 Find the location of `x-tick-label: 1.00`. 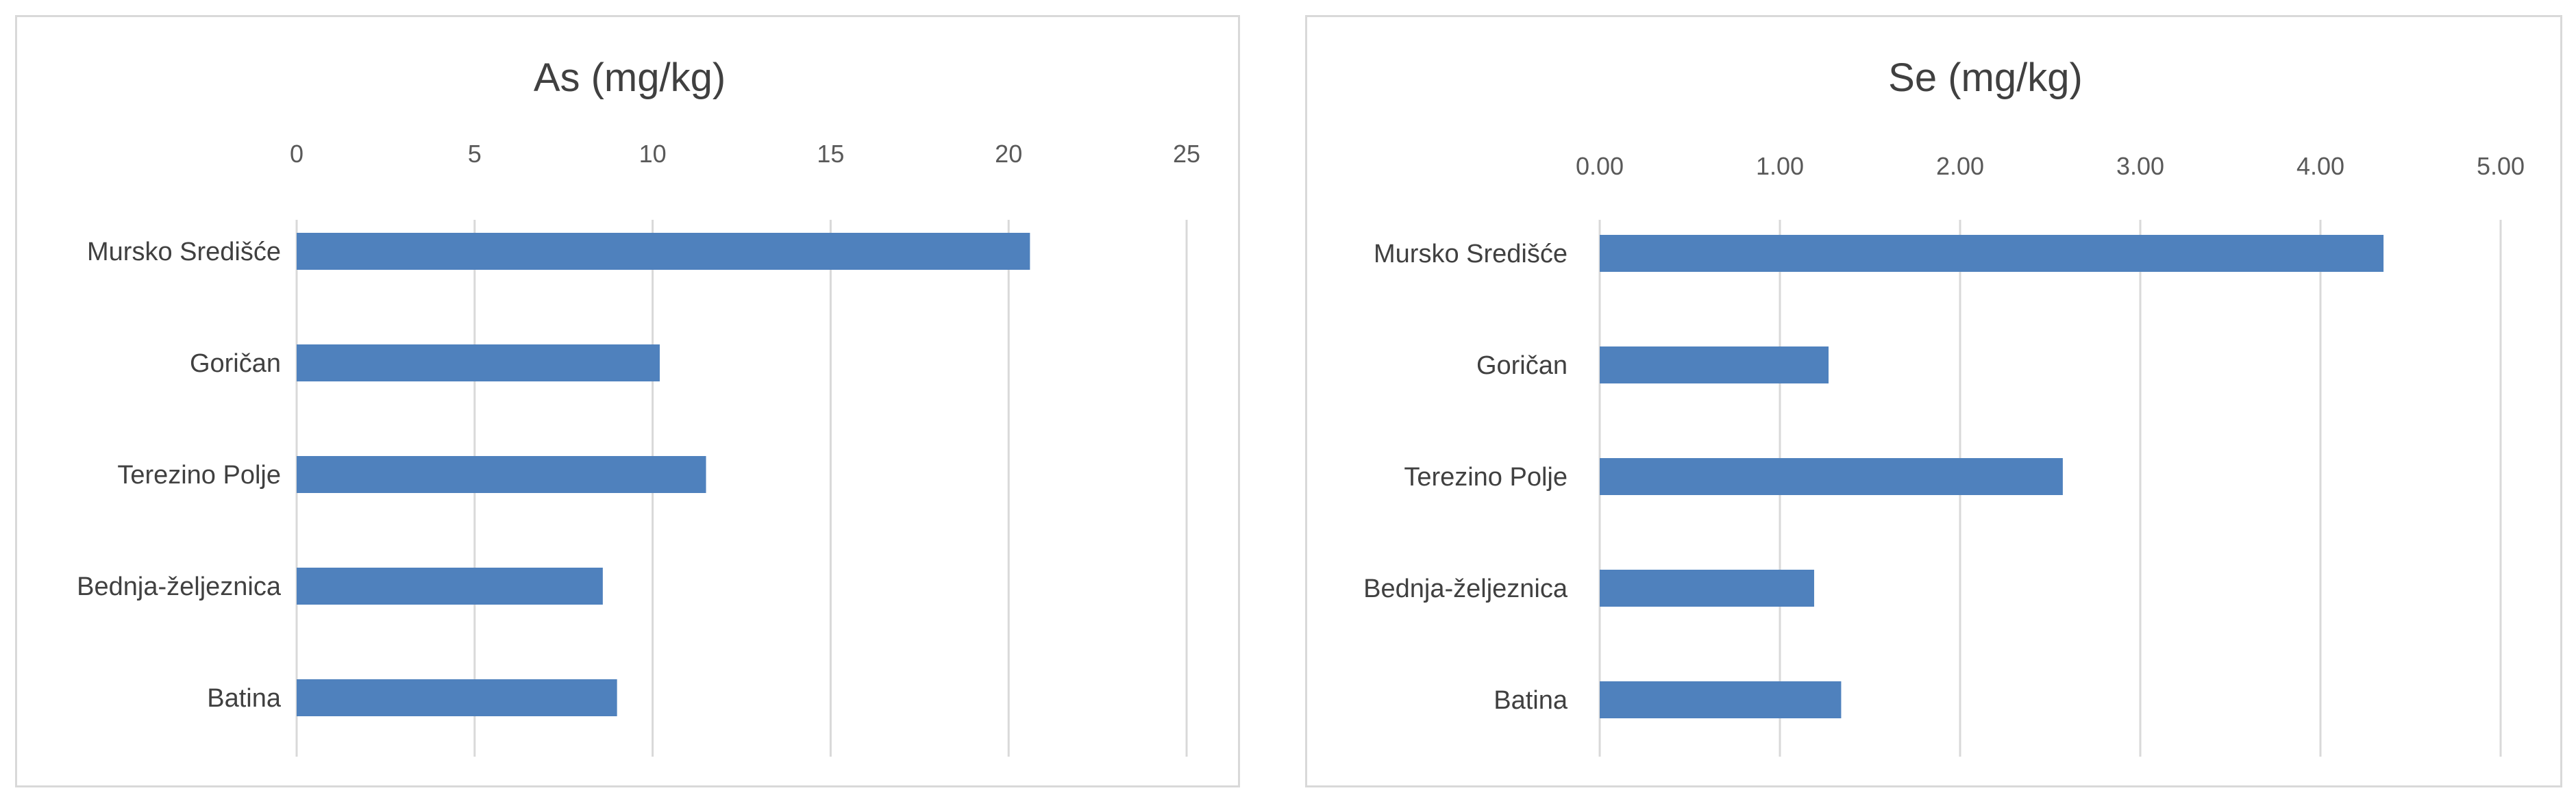

x-tick-label: 1.00 is located at coordinates (1780, 166).